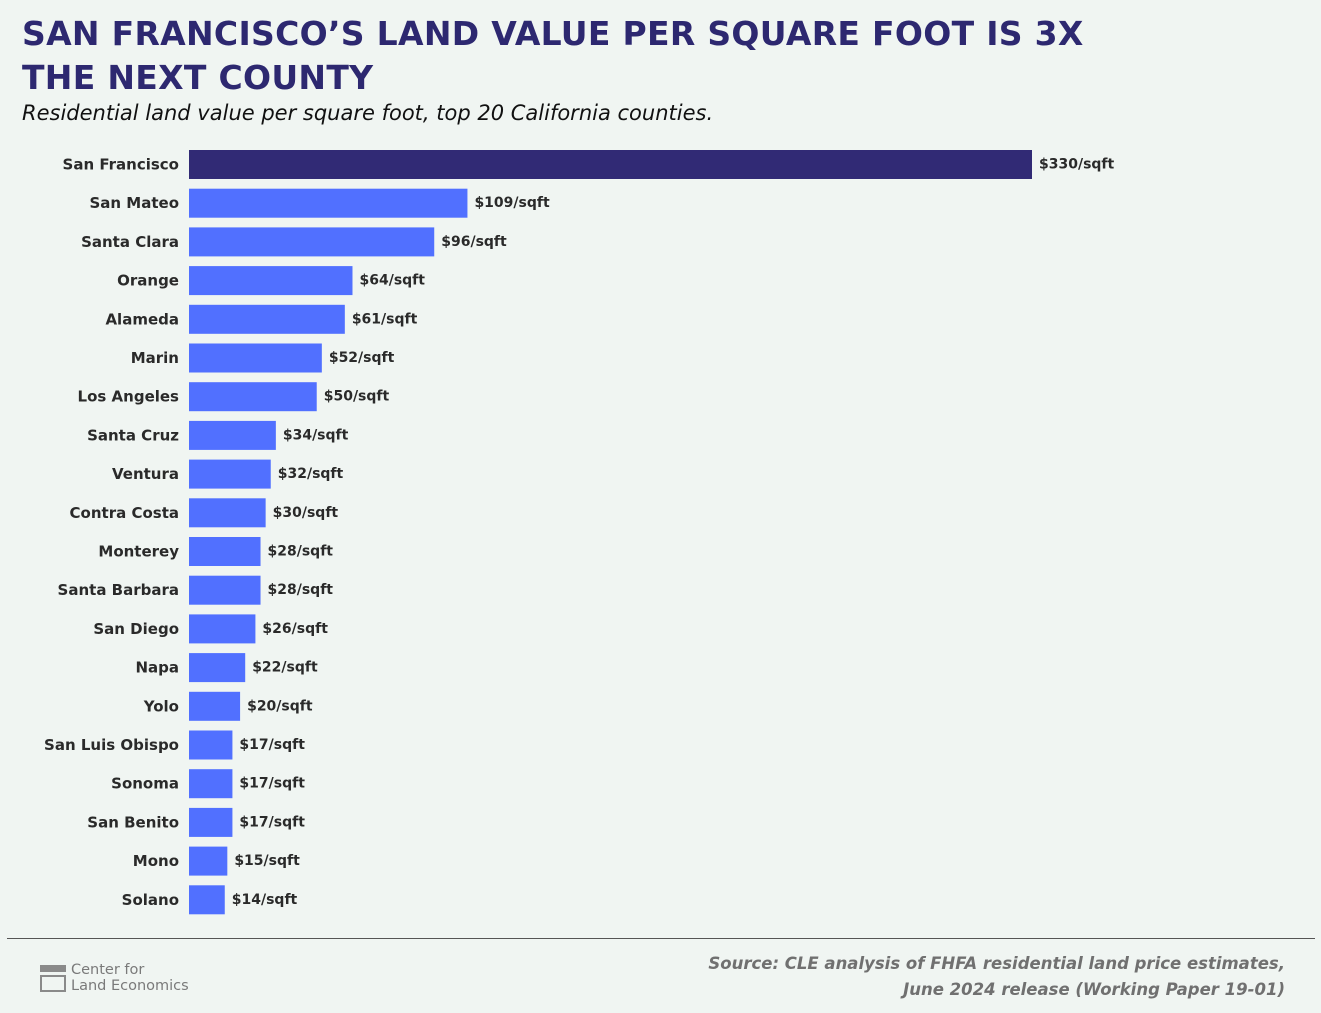 The image size is (1321, 1013). Describe the element at coordinates (130, 986) in the screenshot. I see `logo-line-2: Land Economics` at that location.